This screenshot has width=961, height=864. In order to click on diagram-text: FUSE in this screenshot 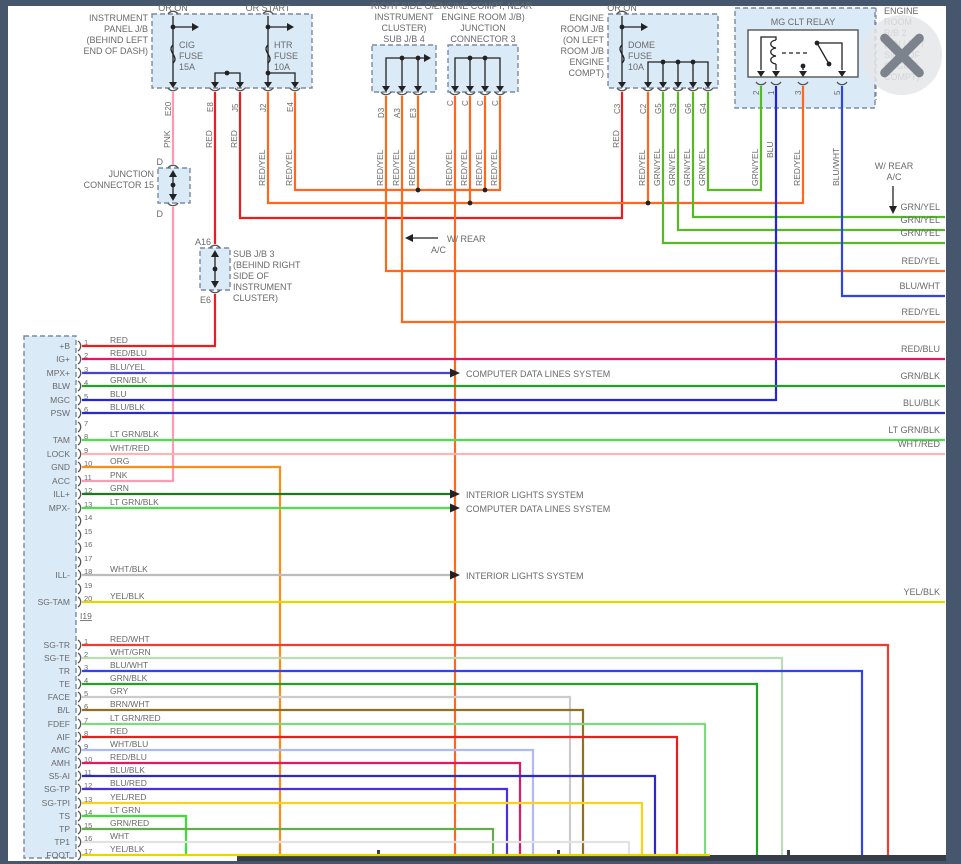, I will do `click(640, 56)`.